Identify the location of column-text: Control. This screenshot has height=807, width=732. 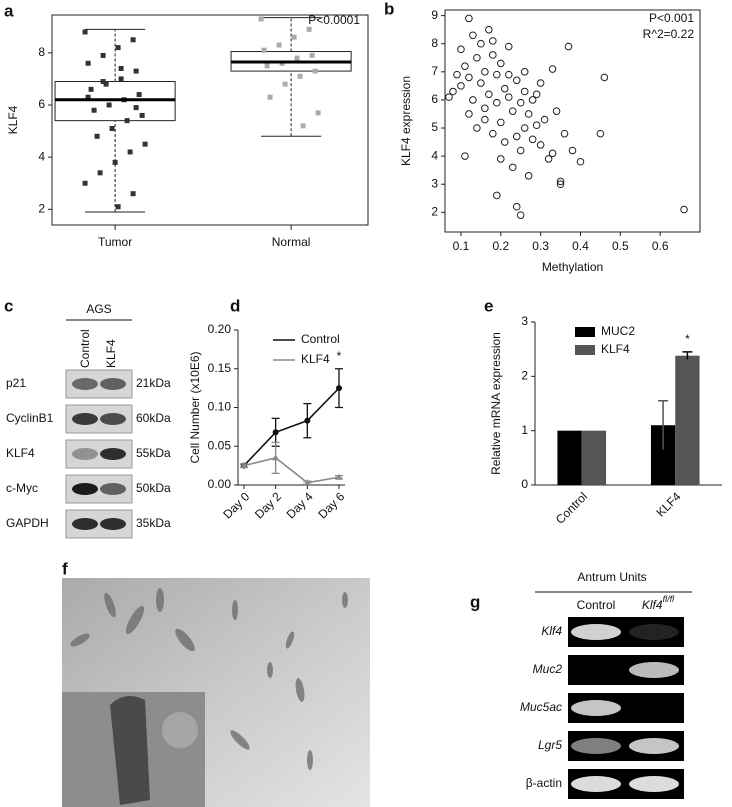
(596, 605).